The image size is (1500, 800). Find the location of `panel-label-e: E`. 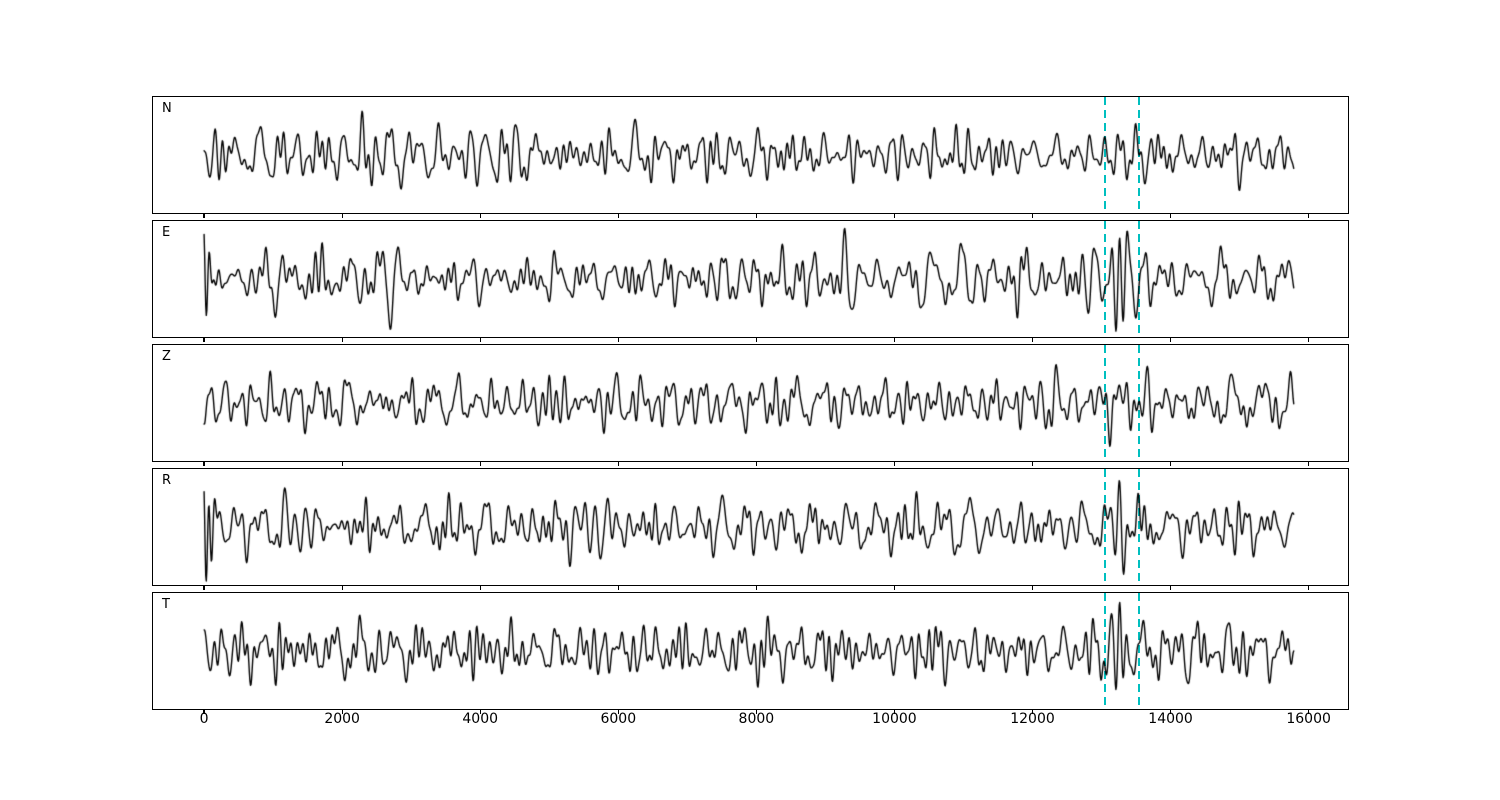

panel-label-e: E is located at coordinates (166, 232).